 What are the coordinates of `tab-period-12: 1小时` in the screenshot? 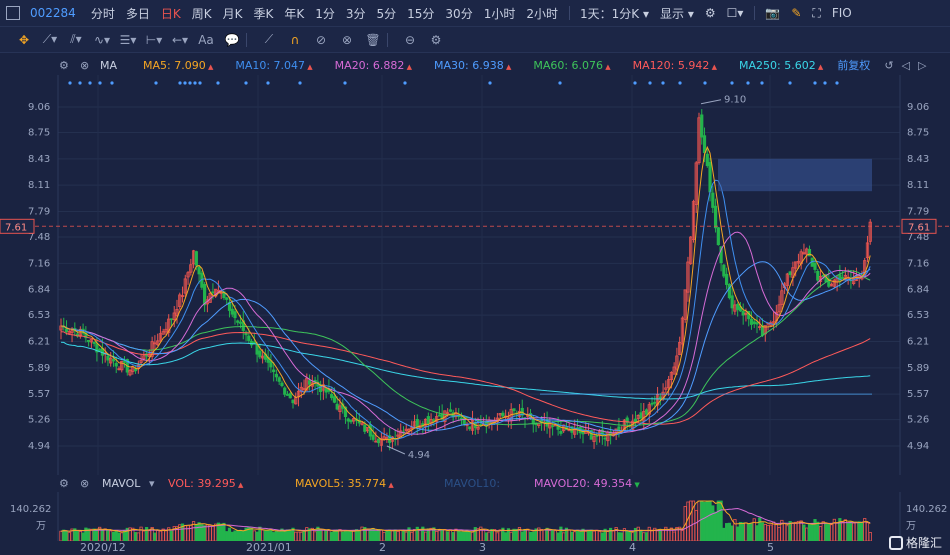 It's located at (499, 13).